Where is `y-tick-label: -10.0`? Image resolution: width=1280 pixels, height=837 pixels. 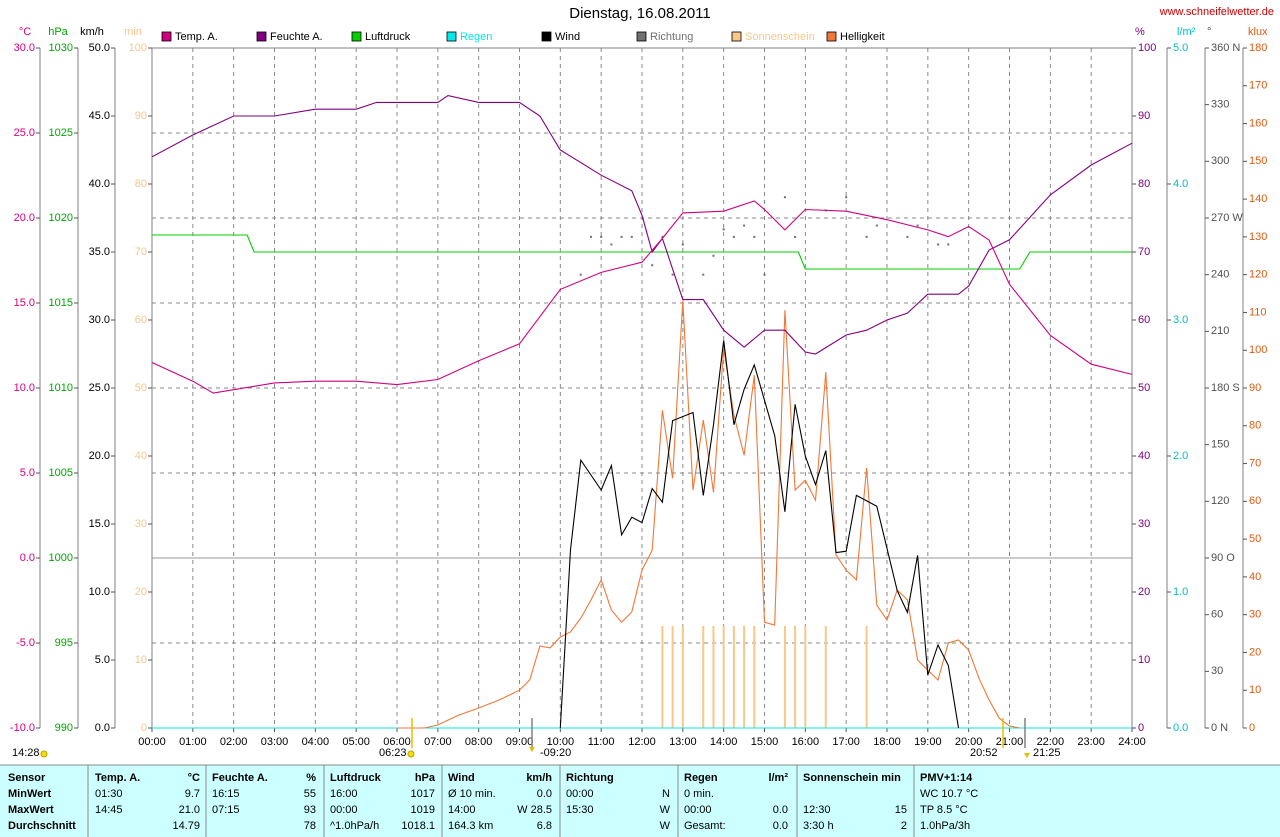
y-tick-label: -10.0 is located at coordinates (22, 728).